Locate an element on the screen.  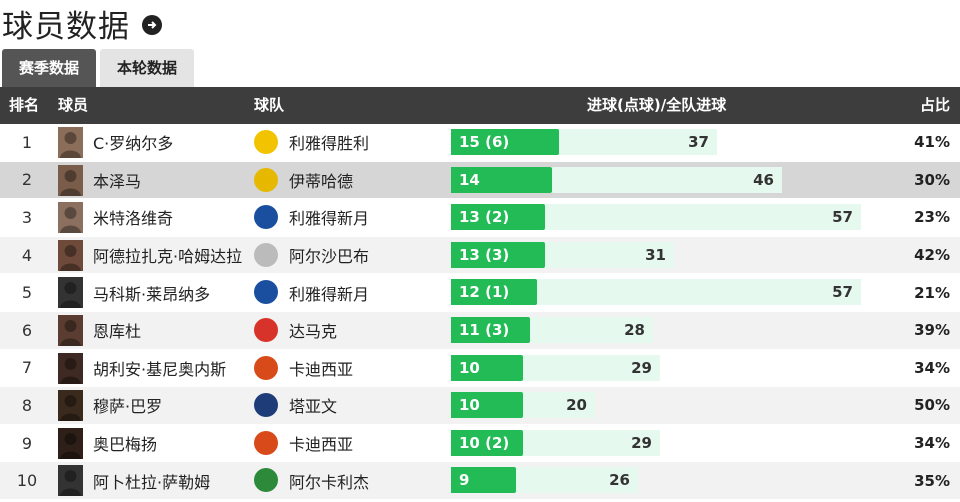
player-name: C·罗纳尔多 is located at coordinates (133, 144).